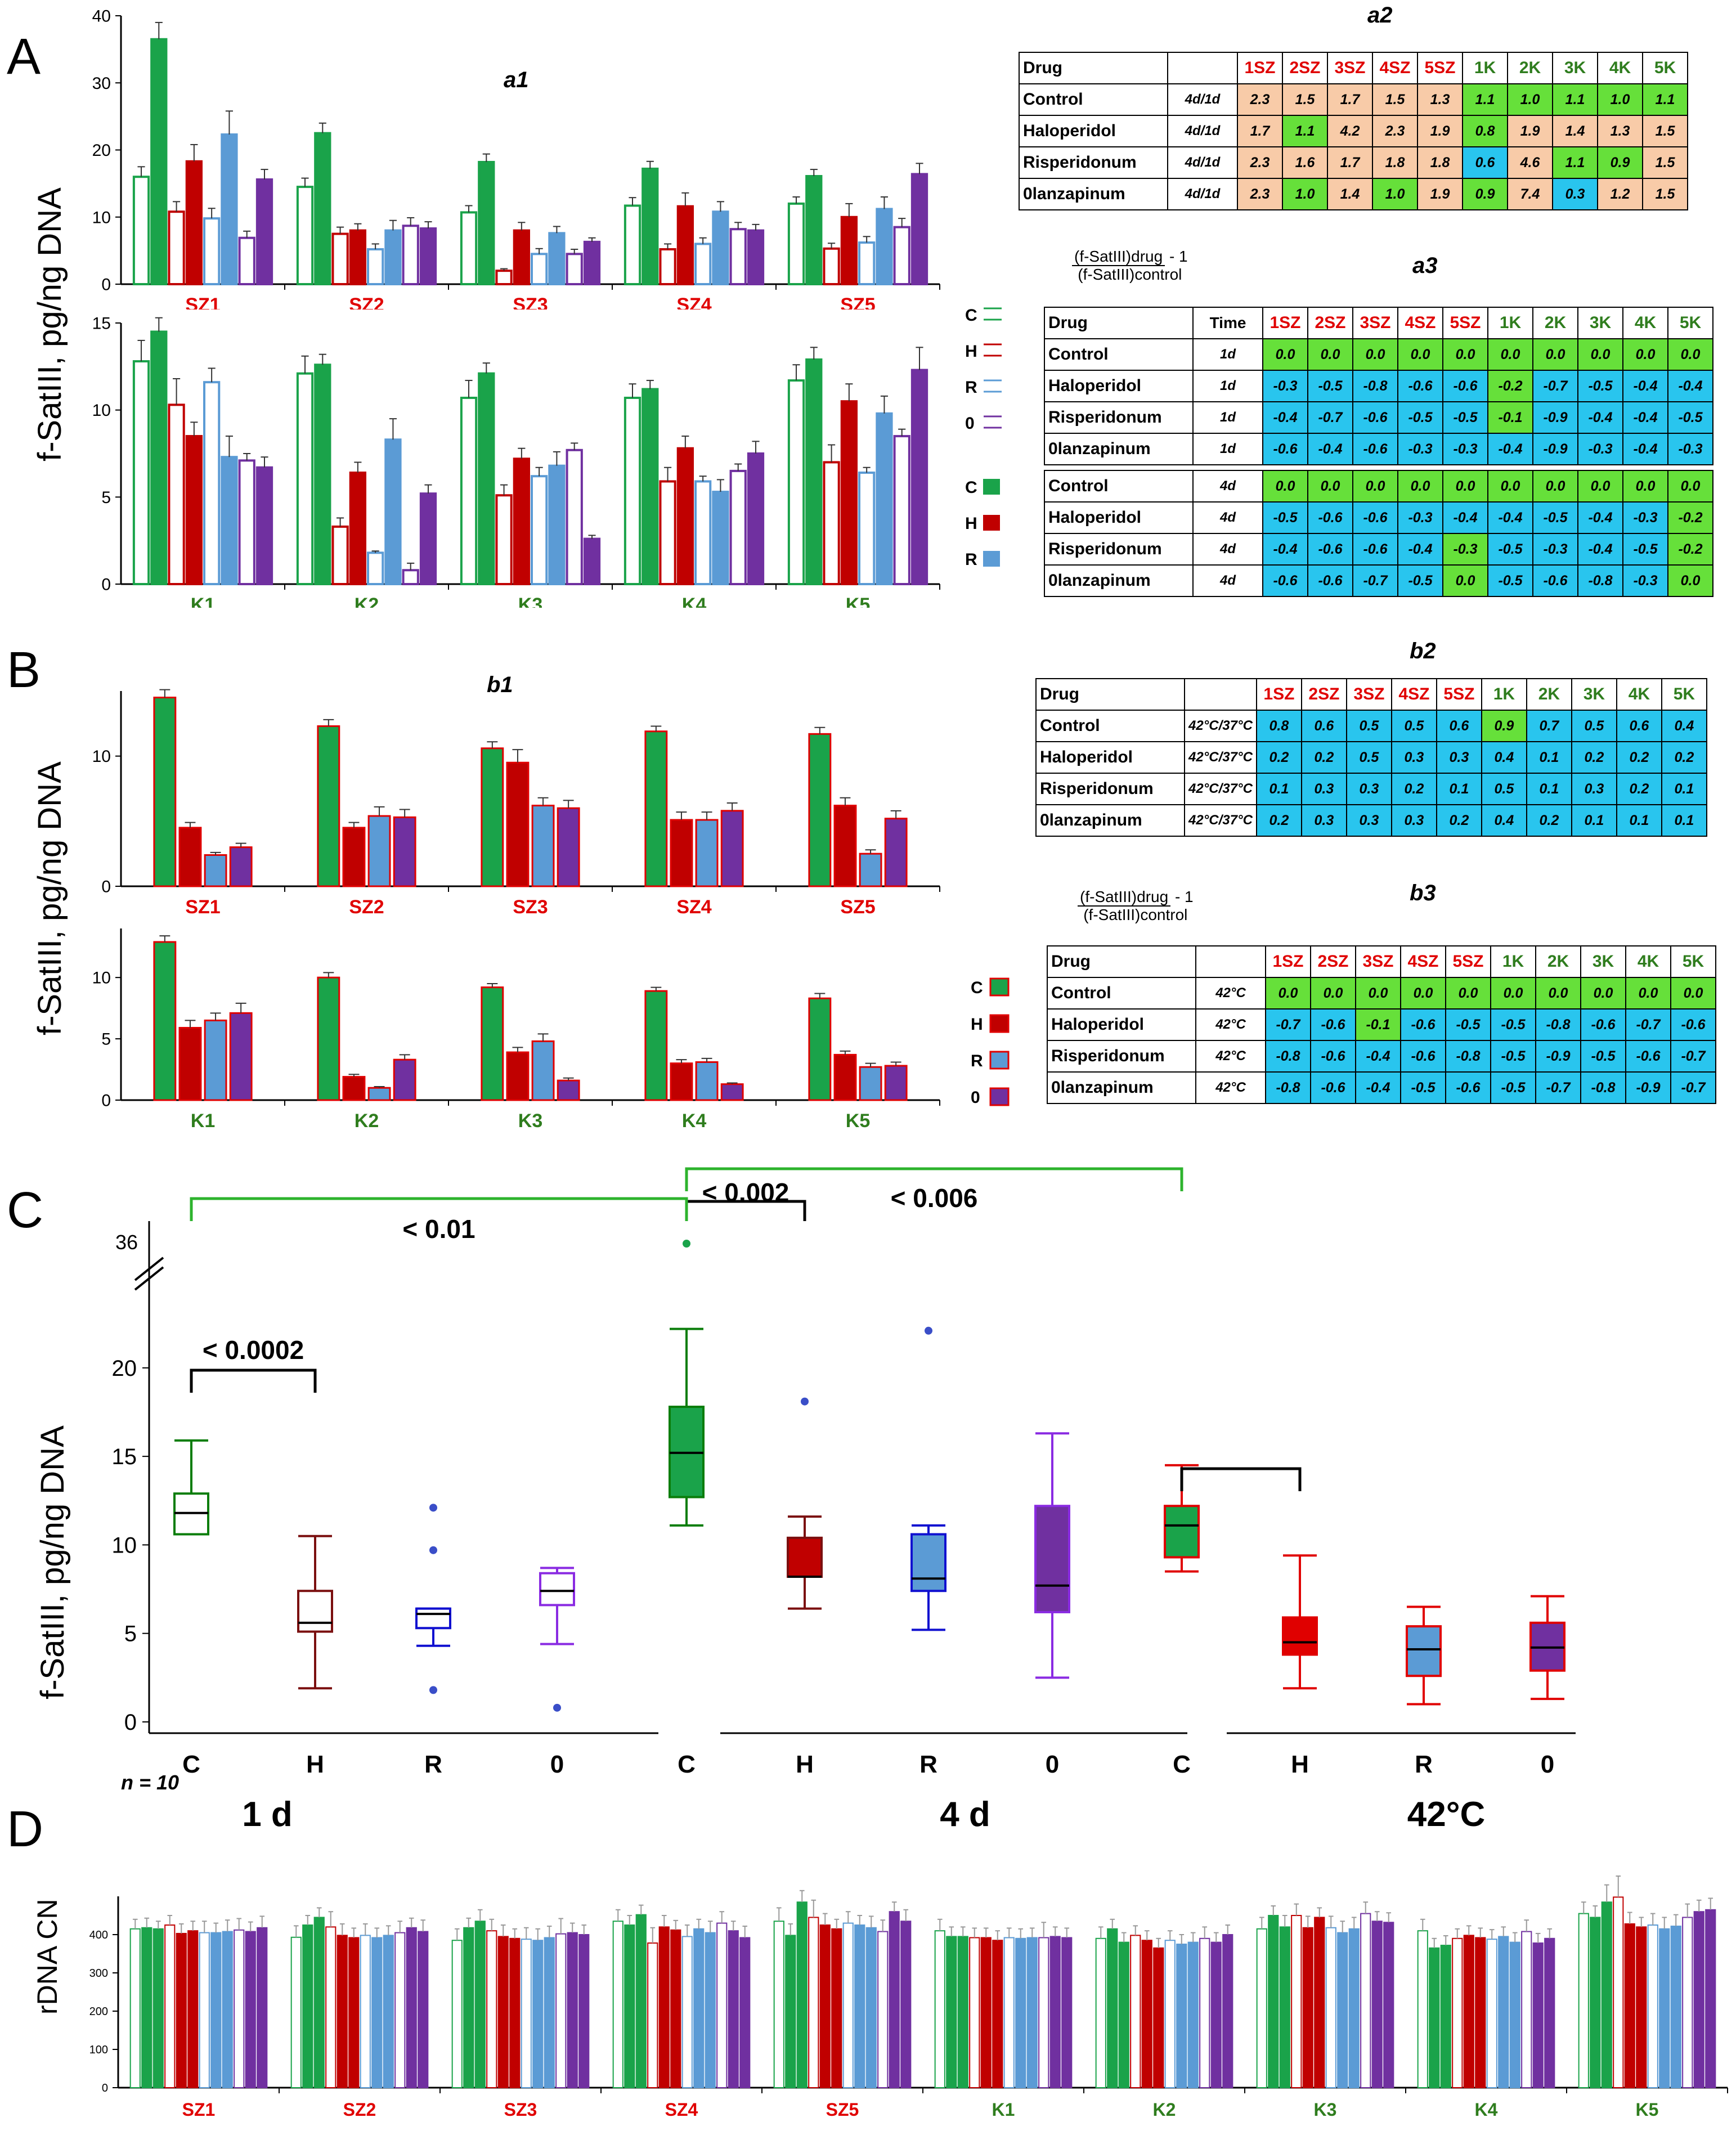 The height and width of the screenshot is (2131, 1736). I want to click on table-header-cell: 4SZ, so click(1395, 68).